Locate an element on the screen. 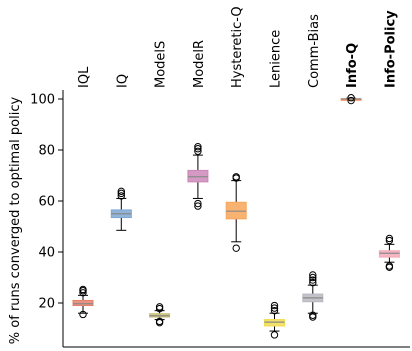 The height and width of the screenshot is (351, 412). box-lenience is located at coordinates (274, 320).